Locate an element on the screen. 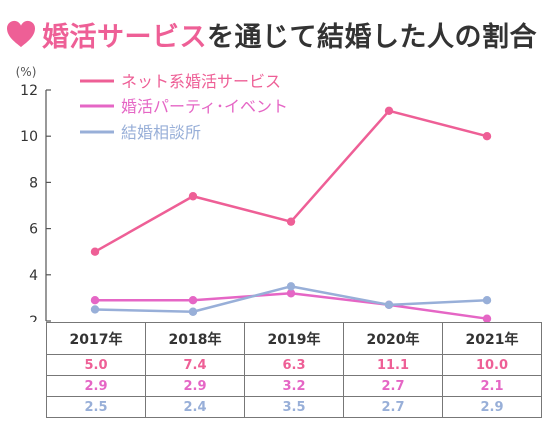 The image size is (548, 427). heart-icon is located at coordinates (21, 34).